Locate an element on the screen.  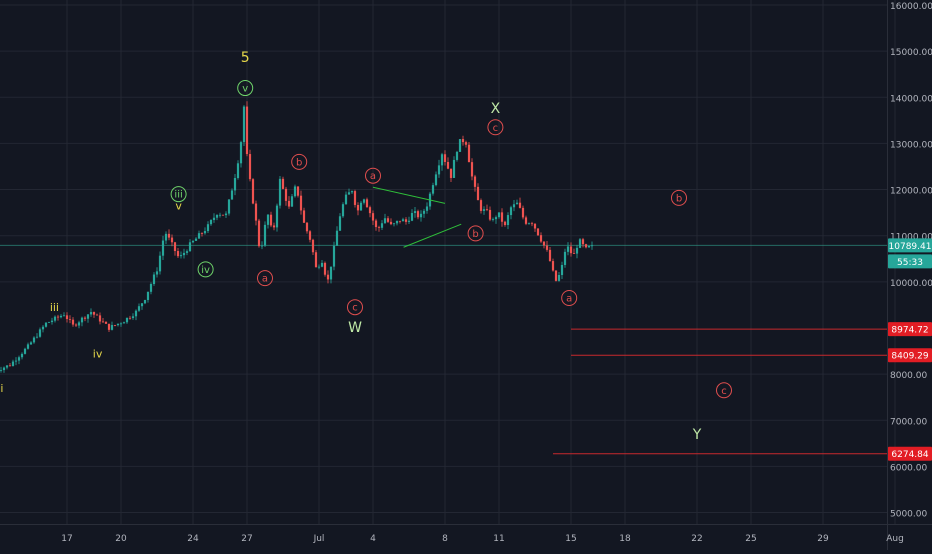
wave-label: 5 is located at coordinates (245, 58).